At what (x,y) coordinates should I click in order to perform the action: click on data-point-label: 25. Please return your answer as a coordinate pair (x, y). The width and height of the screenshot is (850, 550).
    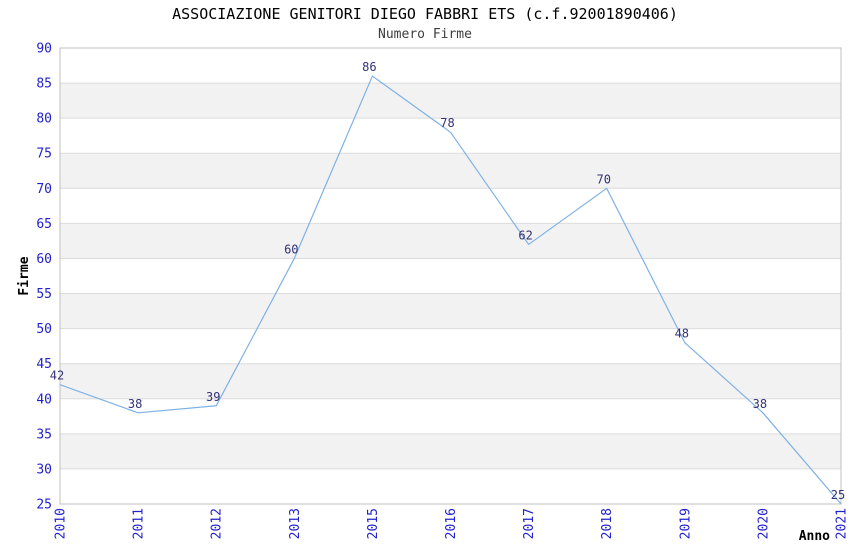
    Looking at the image, I should click on (838, 495).